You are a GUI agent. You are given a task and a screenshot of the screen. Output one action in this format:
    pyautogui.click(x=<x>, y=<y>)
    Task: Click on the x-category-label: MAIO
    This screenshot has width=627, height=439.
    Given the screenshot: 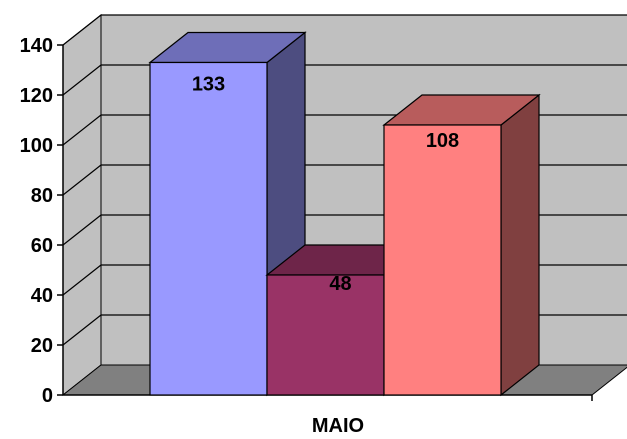 What is the action you would take?
    pyautogui.click(x=338, y=426)
    